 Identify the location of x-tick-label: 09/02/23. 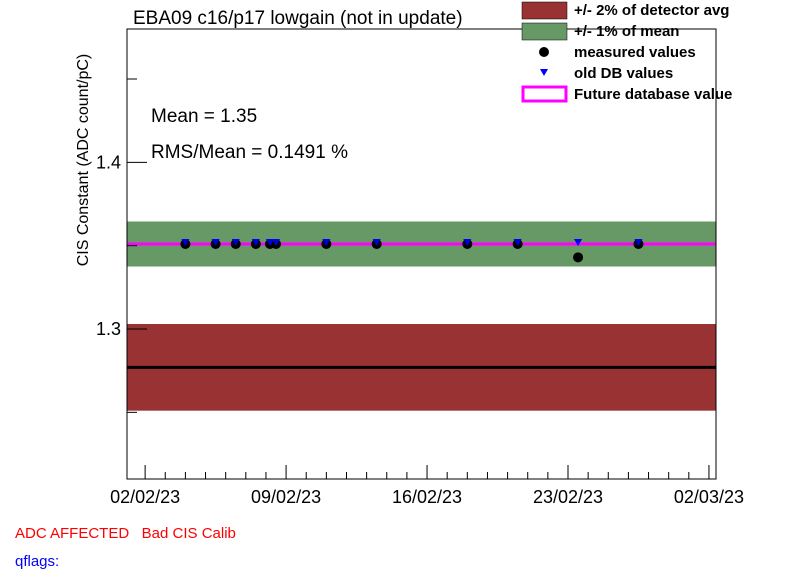
(286, 497).